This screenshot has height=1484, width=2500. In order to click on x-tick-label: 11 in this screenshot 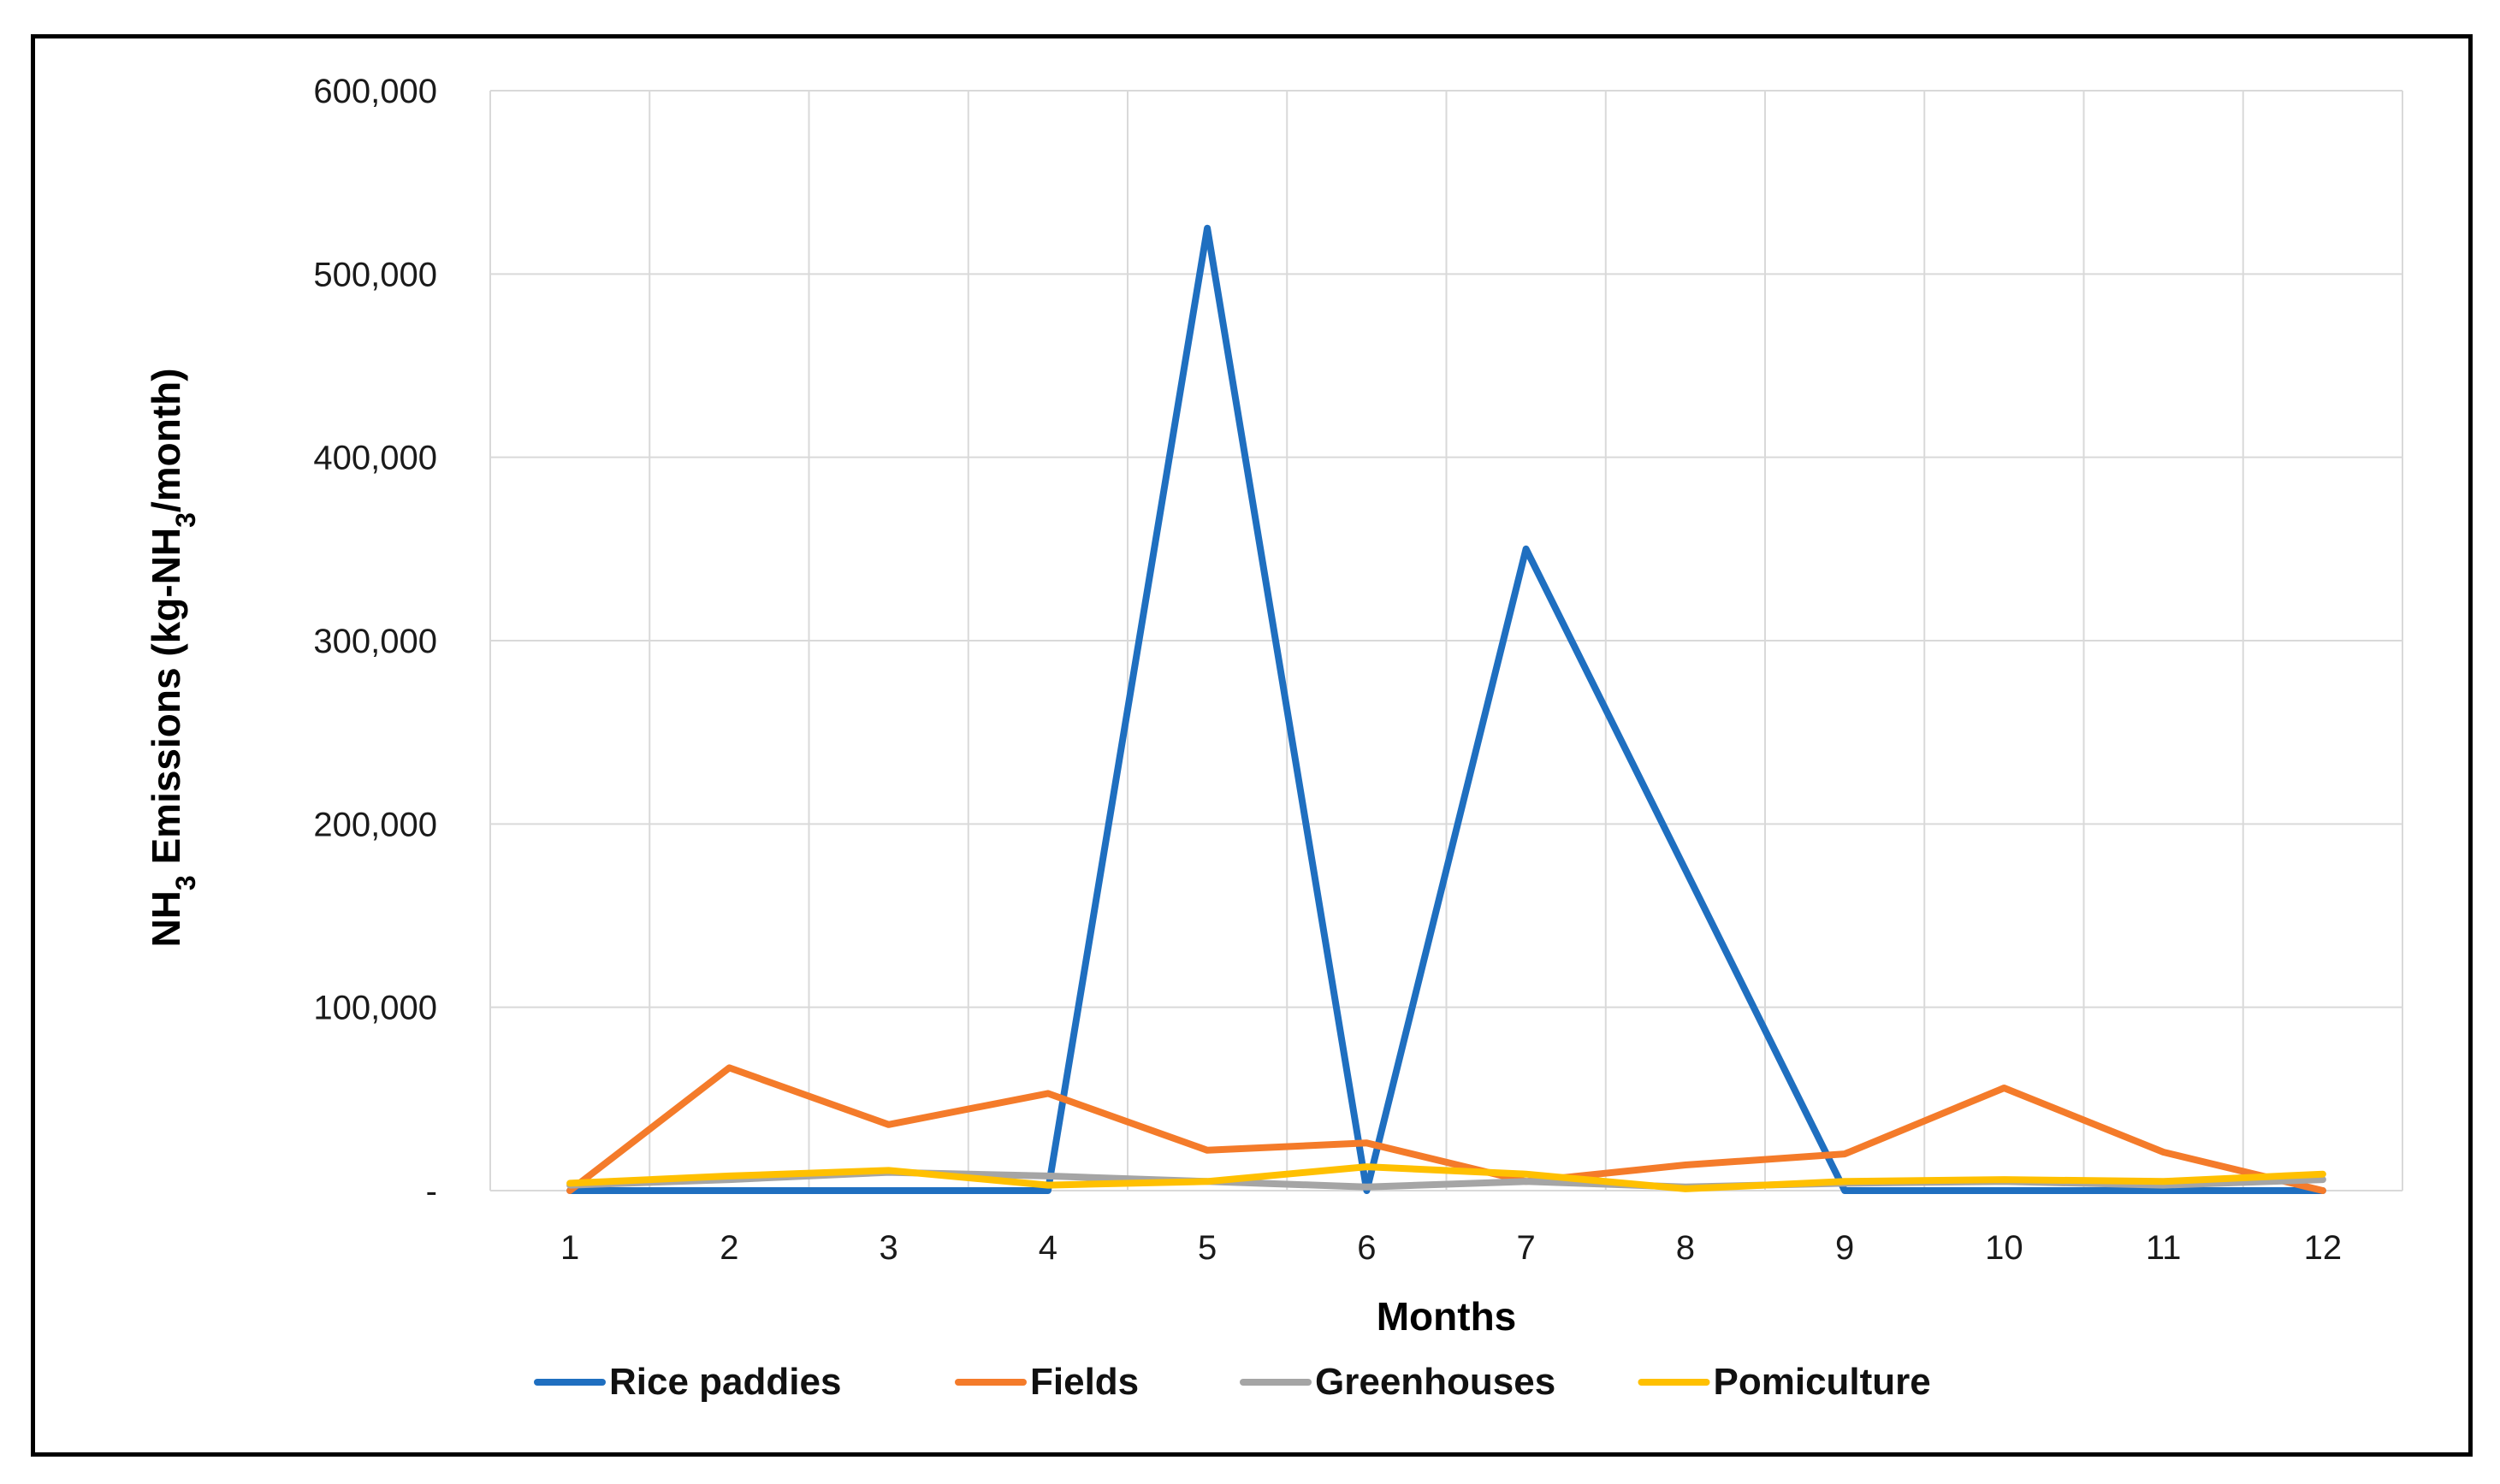, I will do `click(2164, 1248)`.